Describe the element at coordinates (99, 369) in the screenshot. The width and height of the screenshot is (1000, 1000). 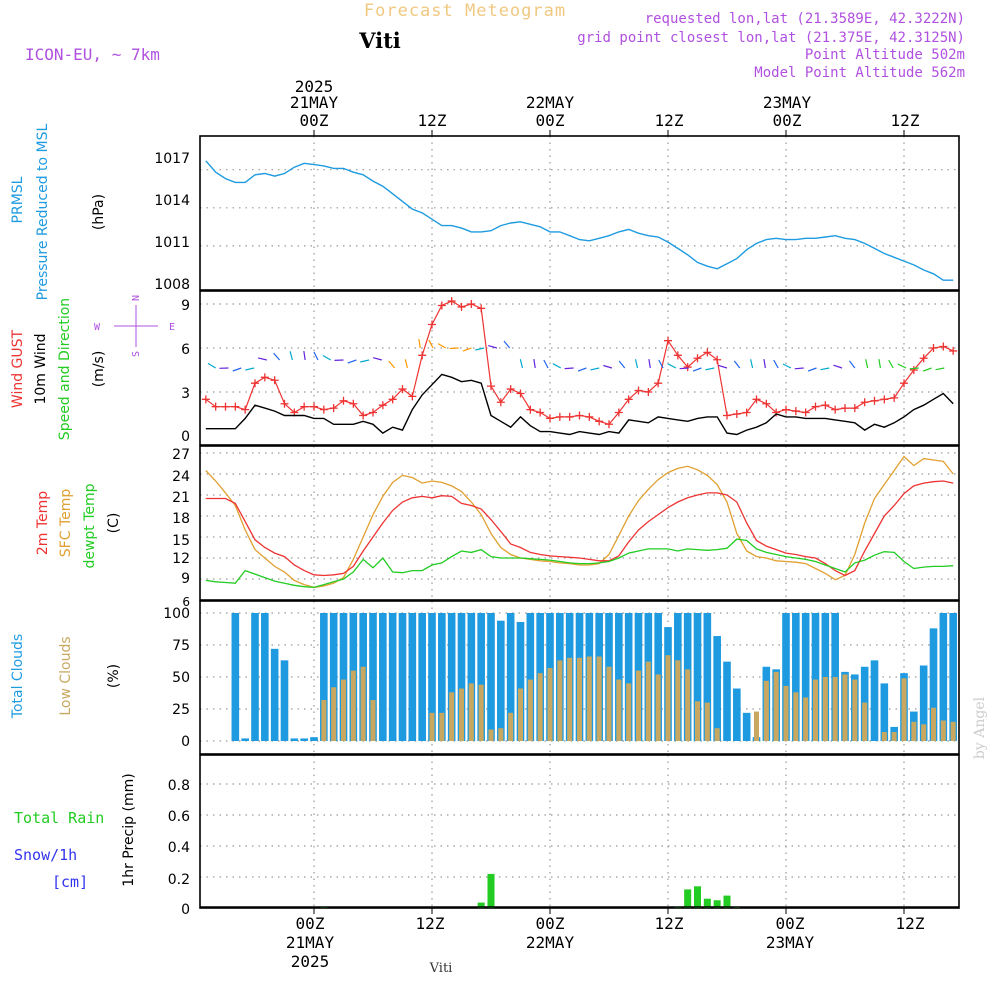
I see `wind-unit: (m/s)` at that location.